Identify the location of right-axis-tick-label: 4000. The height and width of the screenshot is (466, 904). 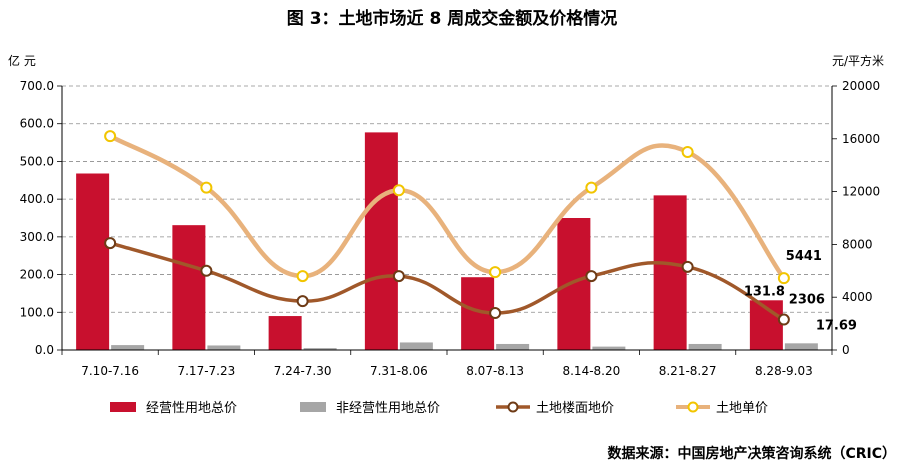
(857, 297).